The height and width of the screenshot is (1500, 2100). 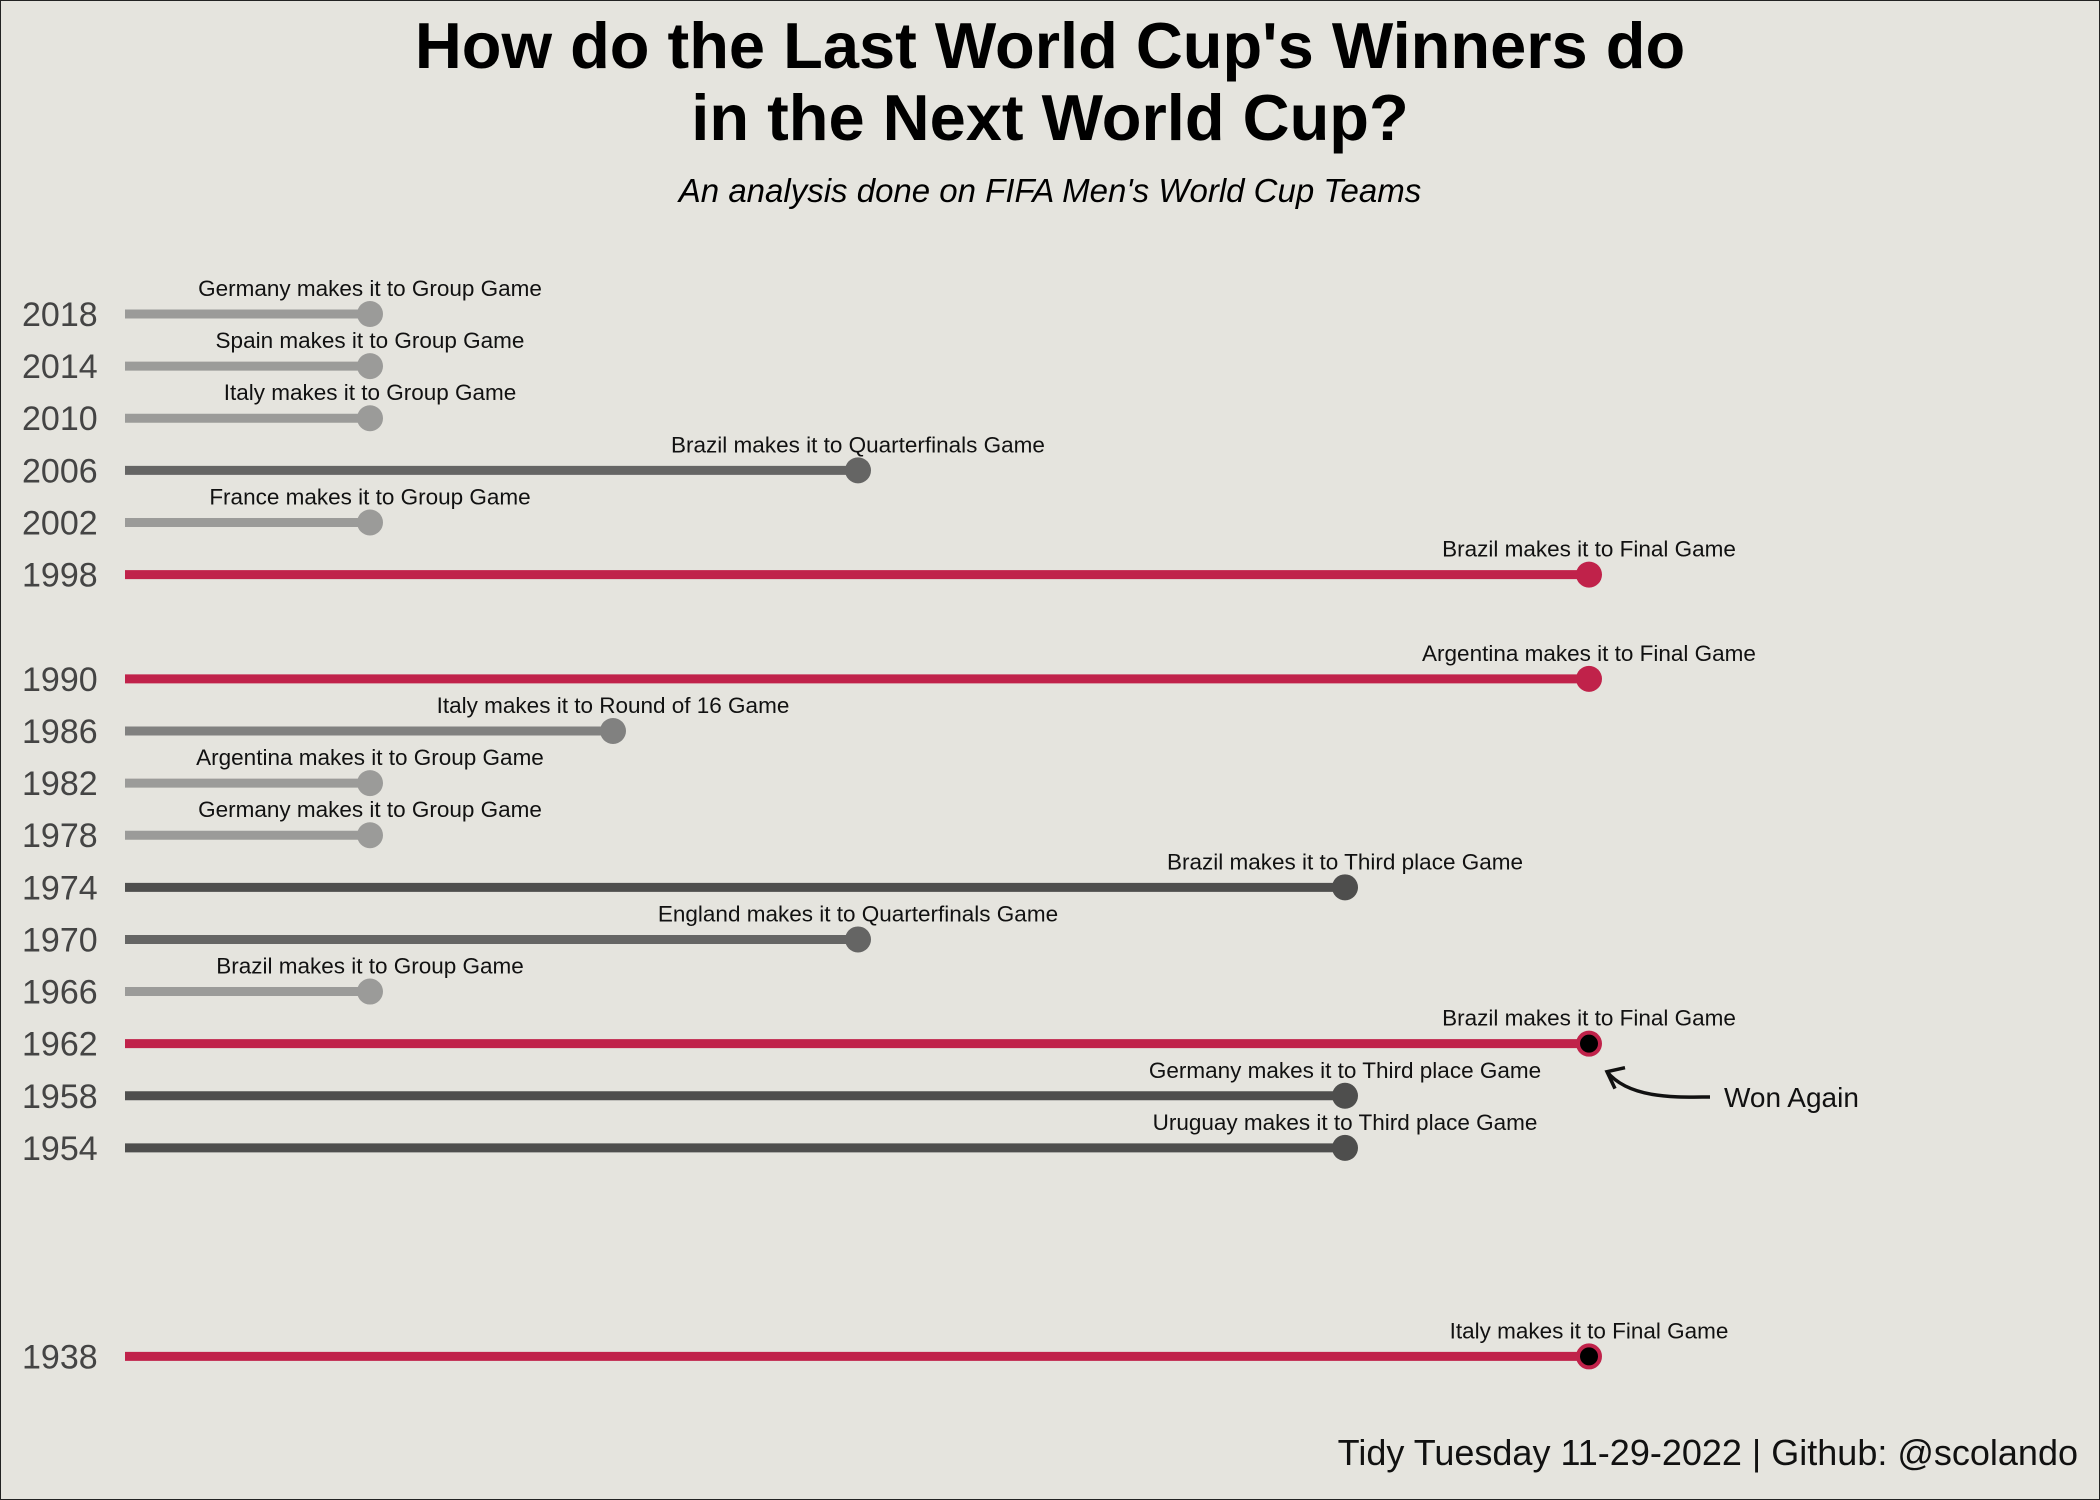 What do you see at coordinates (370, 783) in the screenshot?
I see `dot-1982` at bounding box center [370, 783].